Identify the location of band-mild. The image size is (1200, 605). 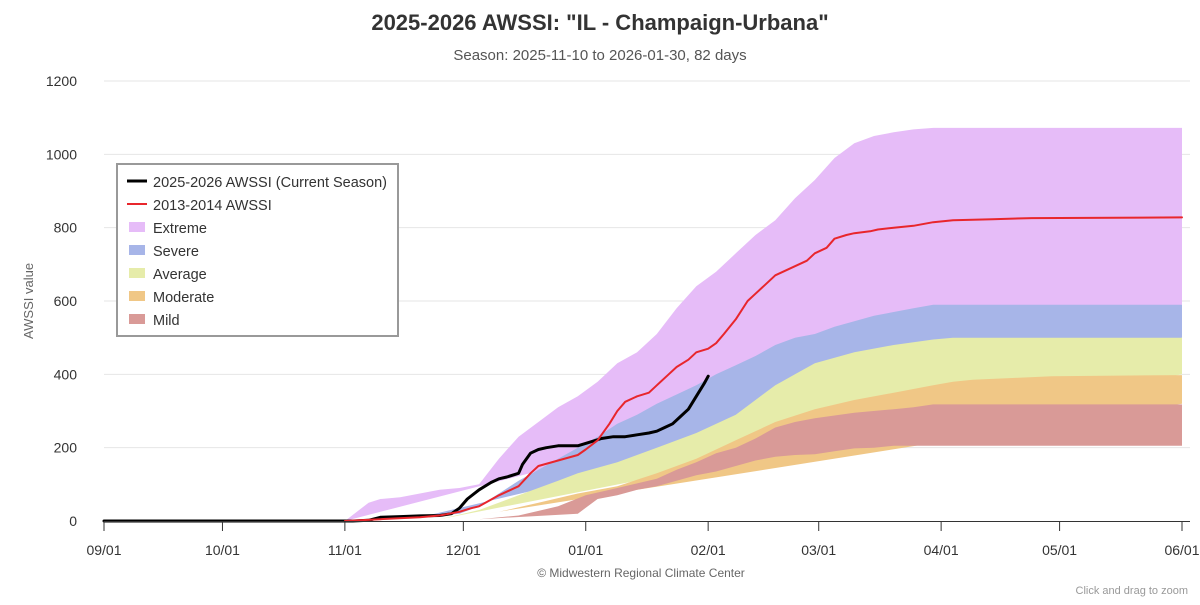
(831, 462).